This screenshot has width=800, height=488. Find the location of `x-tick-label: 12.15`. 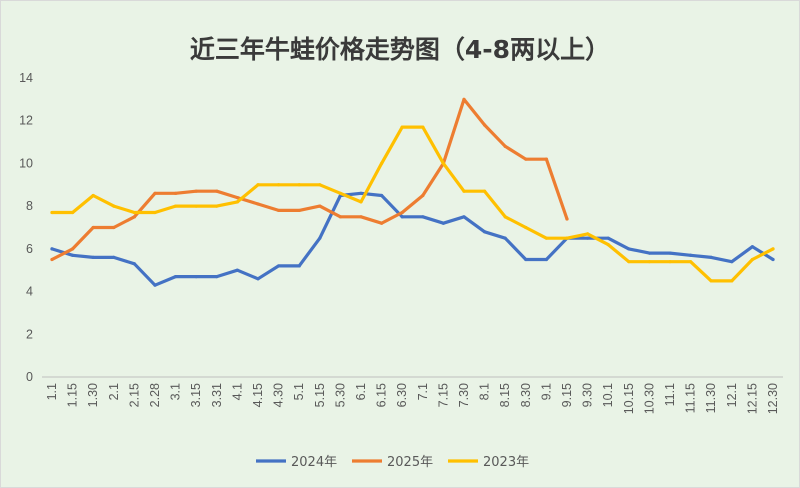

x-tick-label: 12.15 is located at coordinates (752, 398).